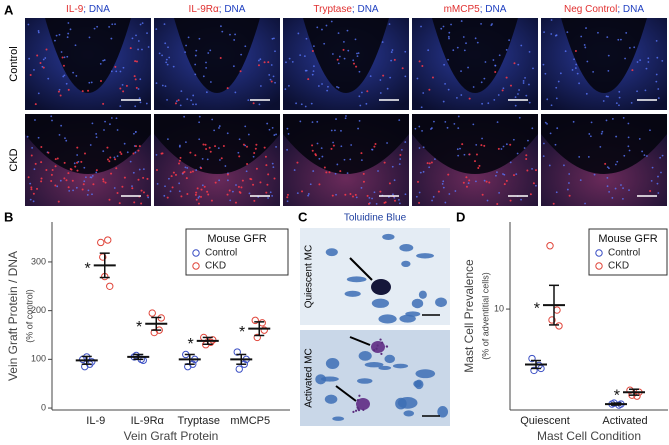  What do you see at coordinates (303, 216) in the screenshot?
I see `panel-letter: C` at bounding box center [303, 216].